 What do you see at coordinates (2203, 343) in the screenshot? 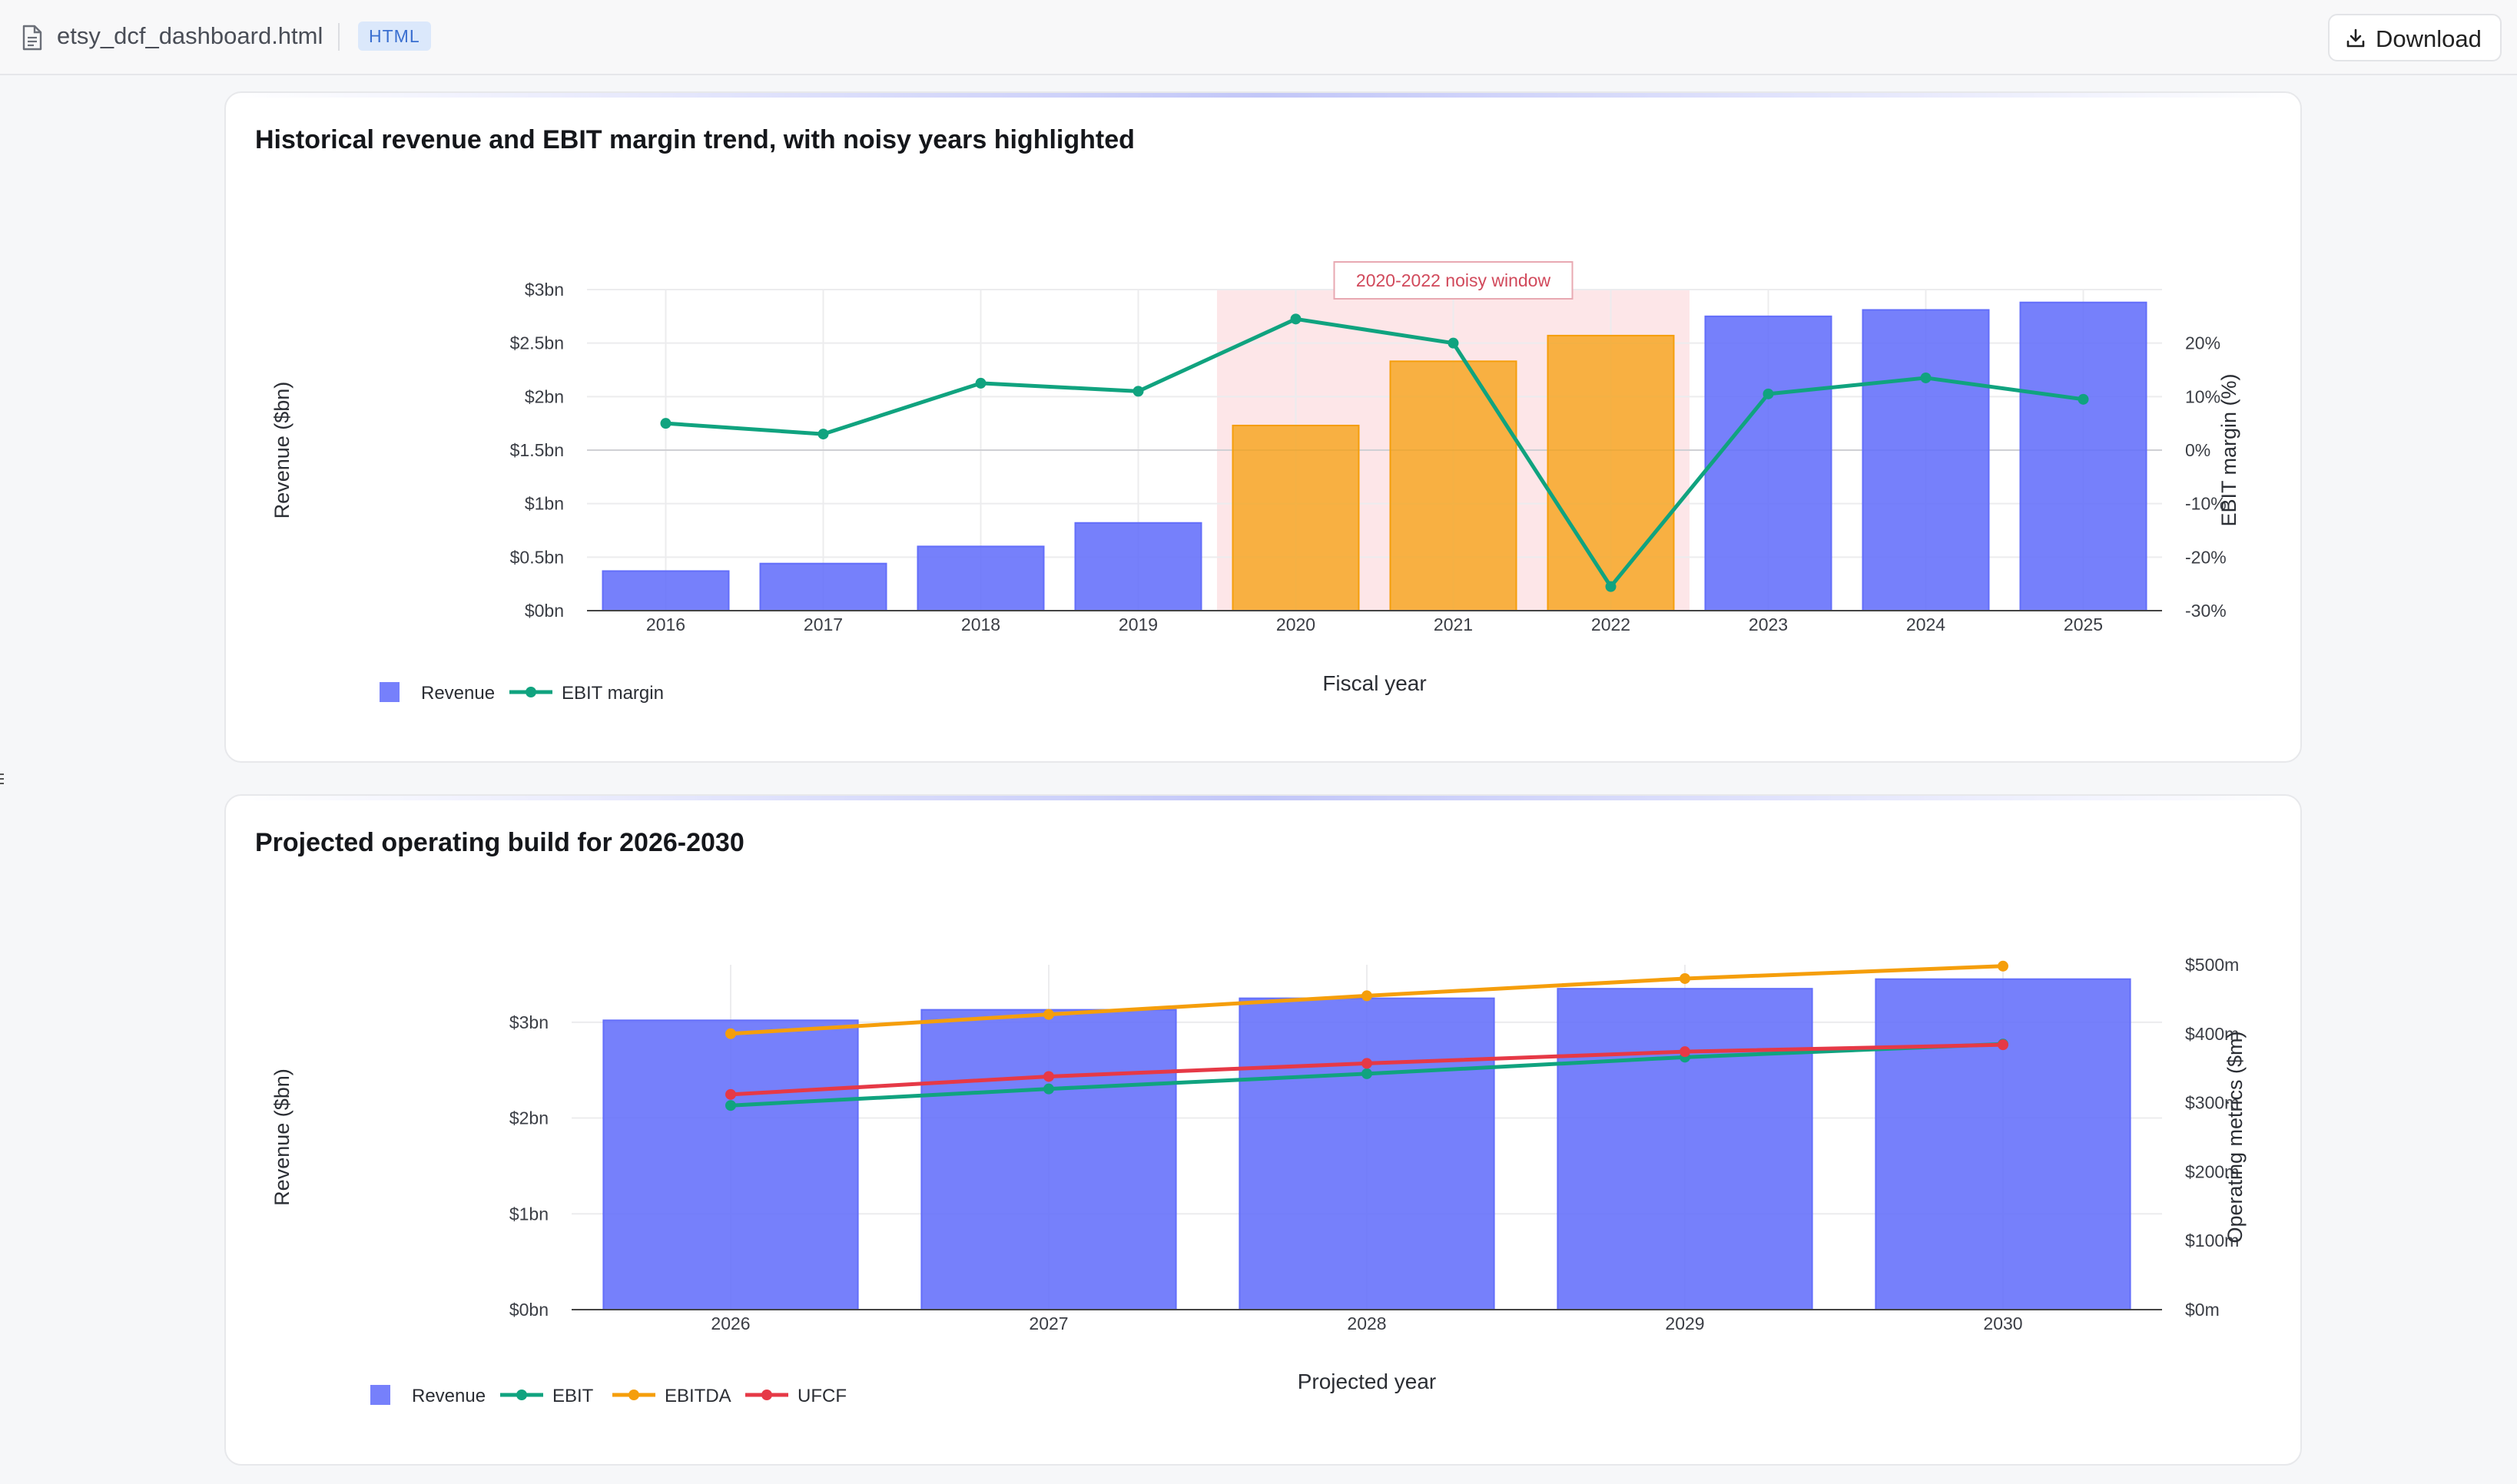
I see `y2-tick-label: 20%` at bounding box center [2203, 343].